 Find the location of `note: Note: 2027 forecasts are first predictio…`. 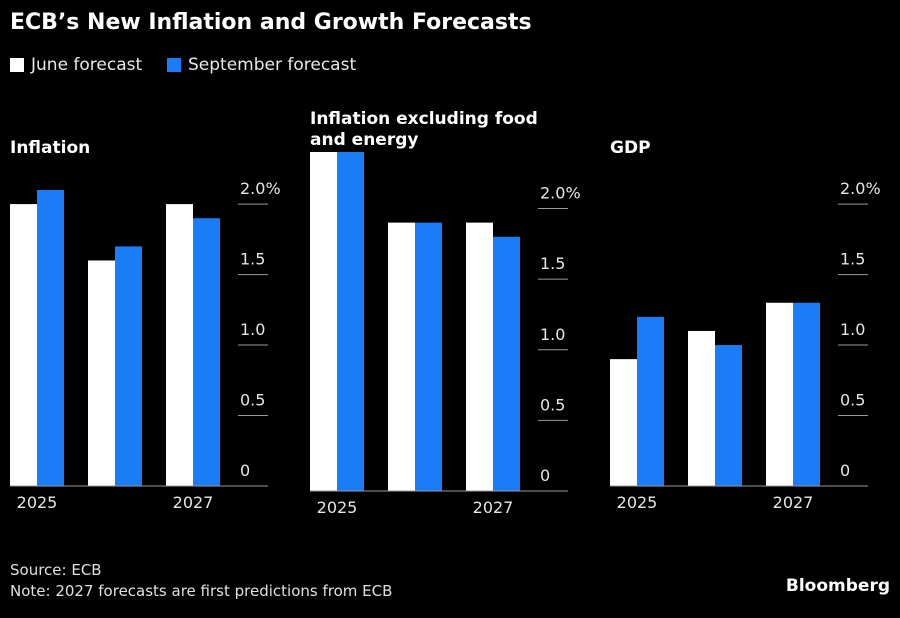

note: Note: 2027 forecasts are first predictio… is located at coordinates (201, 591).